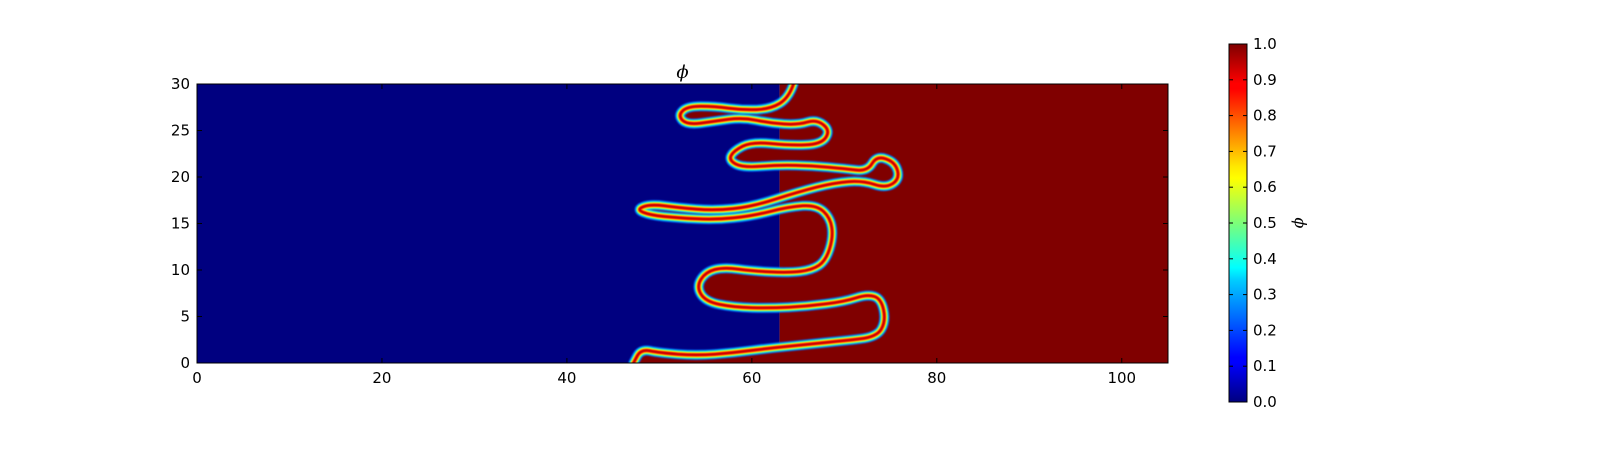 Image resolution: width=1600 pixels, height=456 pixels. What do you see at coordinates (381, 378) in the screenshot?
I see `x-tick-label: 20` at bounding box center [381, 378].